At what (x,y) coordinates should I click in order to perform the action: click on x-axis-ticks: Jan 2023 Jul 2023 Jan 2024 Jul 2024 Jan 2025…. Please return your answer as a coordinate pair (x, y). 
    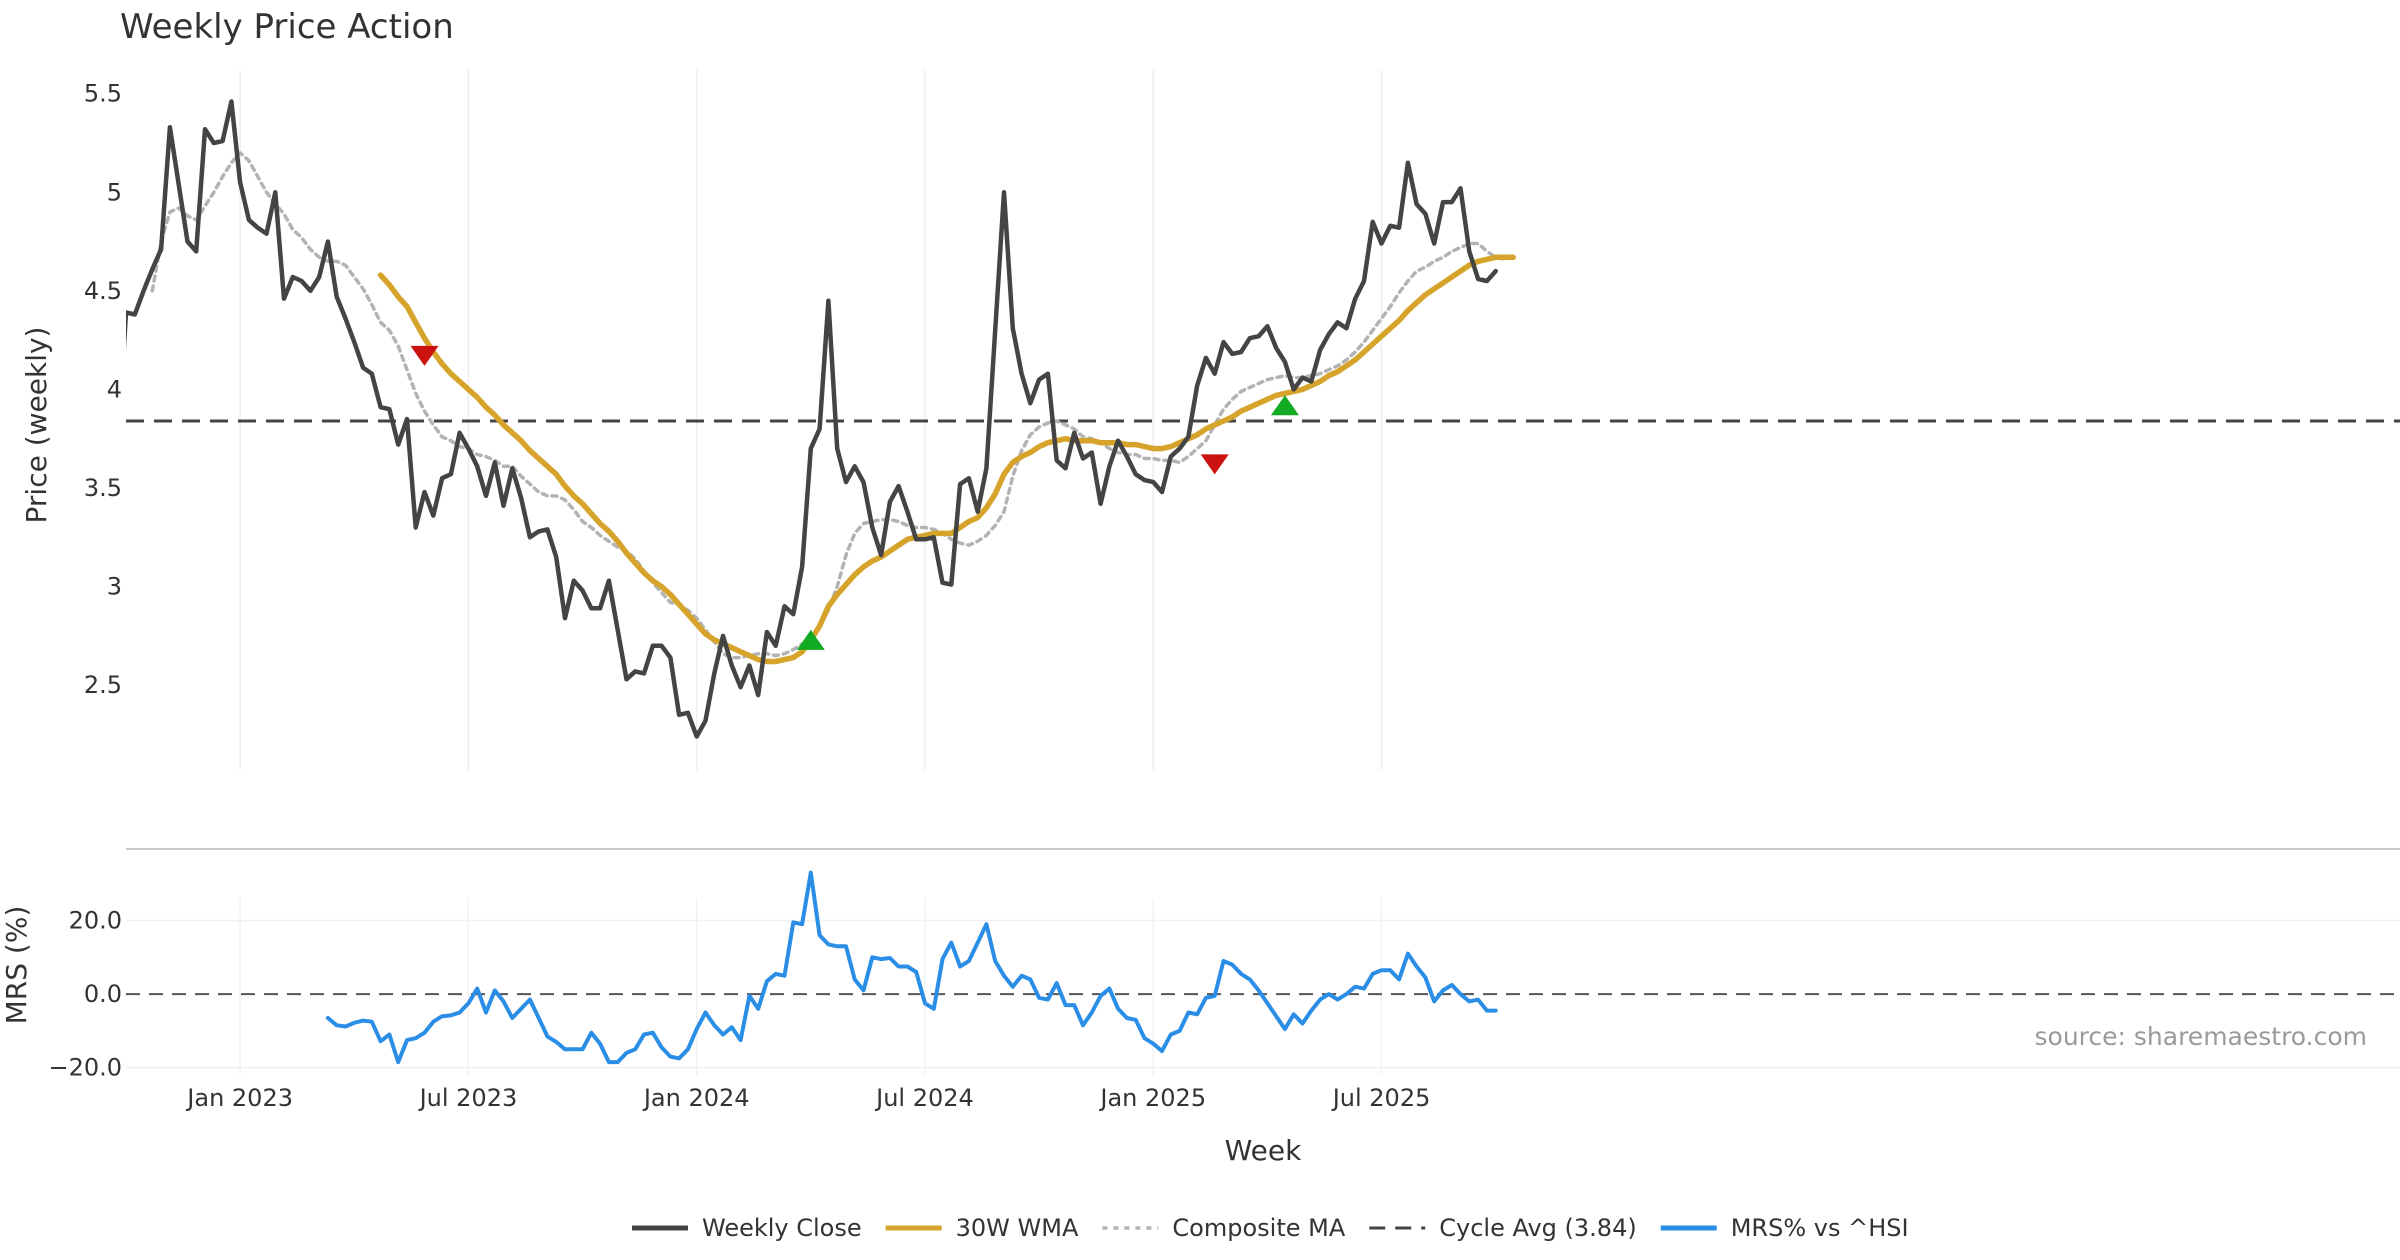
    Looking at the image, I should click on (807, 1098).